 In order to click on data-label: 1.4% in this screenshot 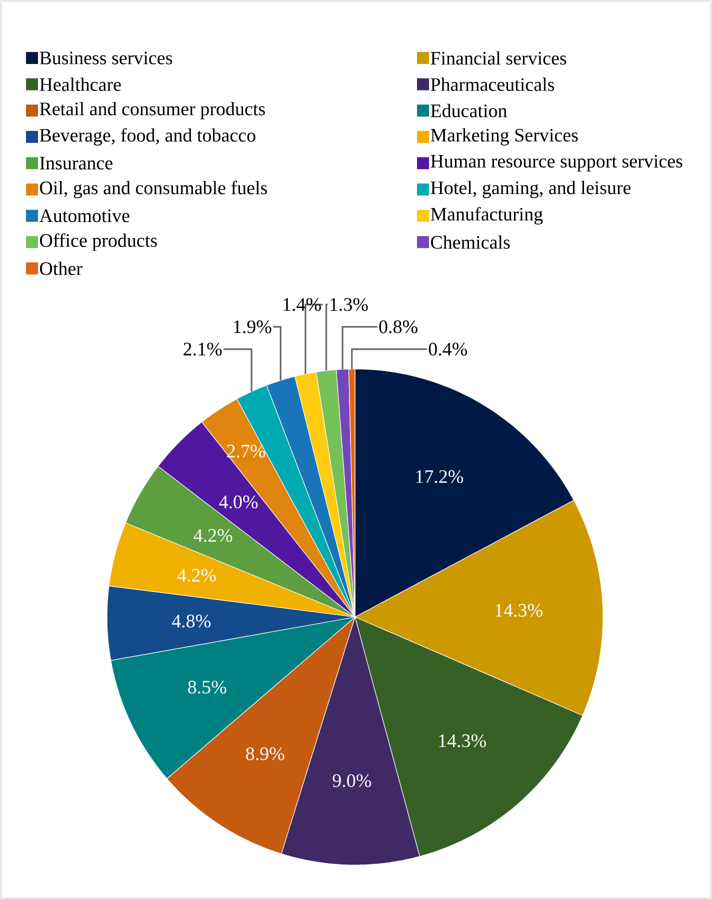, I will do `click(302, 304)`.